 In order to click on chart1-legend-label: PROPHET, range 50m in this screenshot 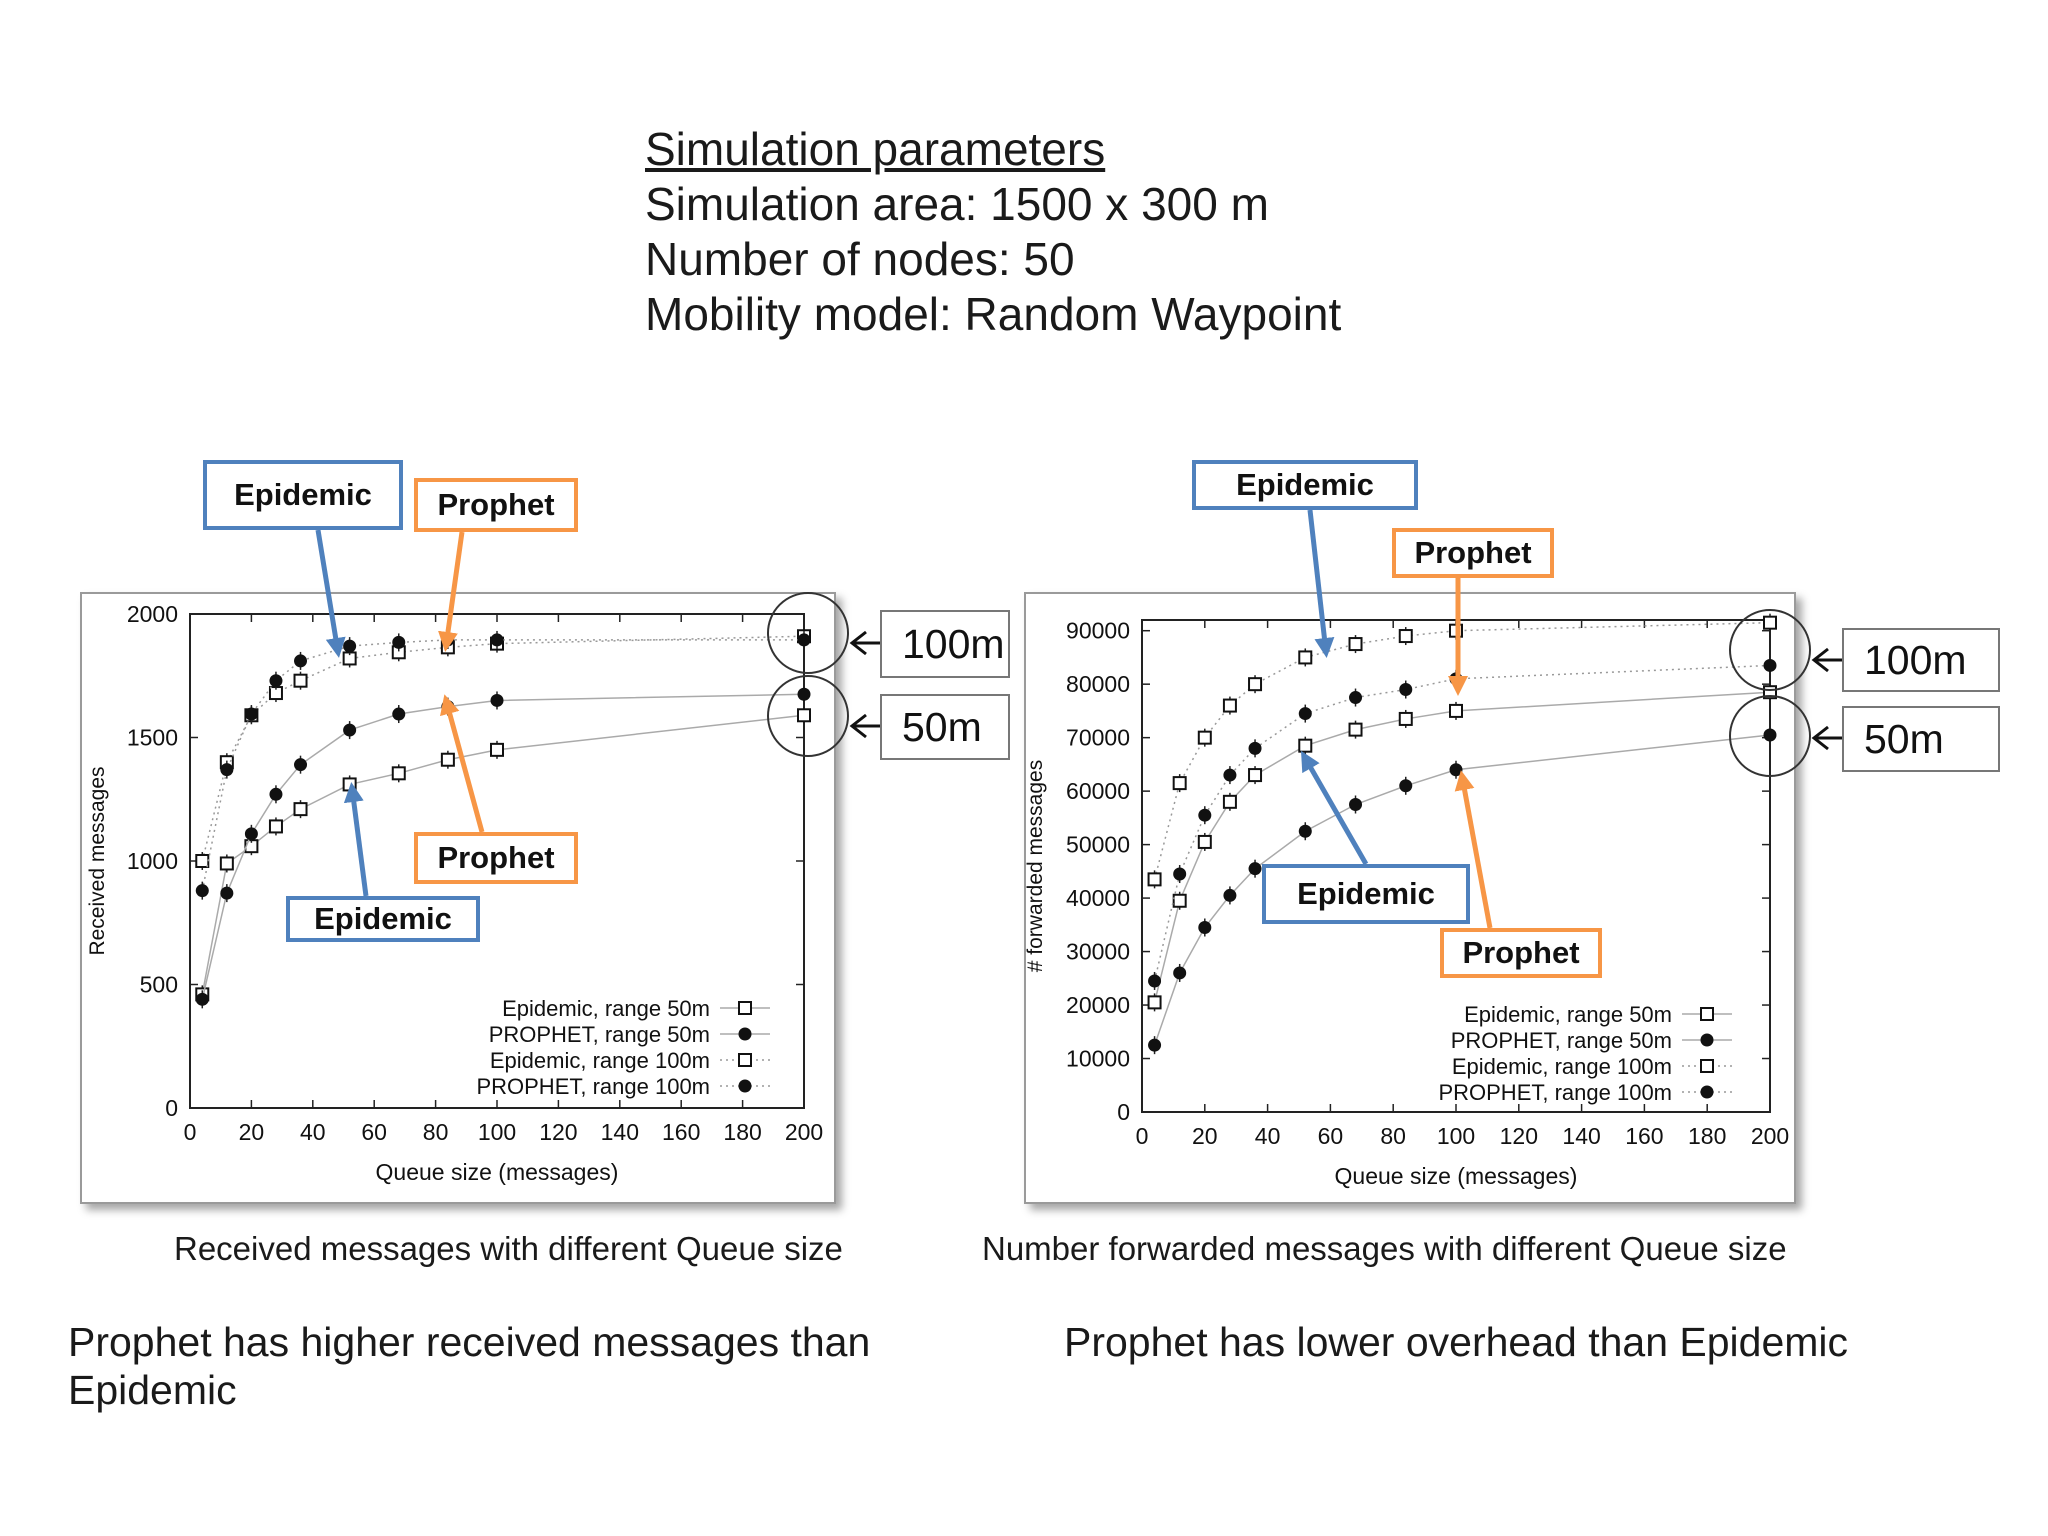, I will do `click(1561, 1040)`.